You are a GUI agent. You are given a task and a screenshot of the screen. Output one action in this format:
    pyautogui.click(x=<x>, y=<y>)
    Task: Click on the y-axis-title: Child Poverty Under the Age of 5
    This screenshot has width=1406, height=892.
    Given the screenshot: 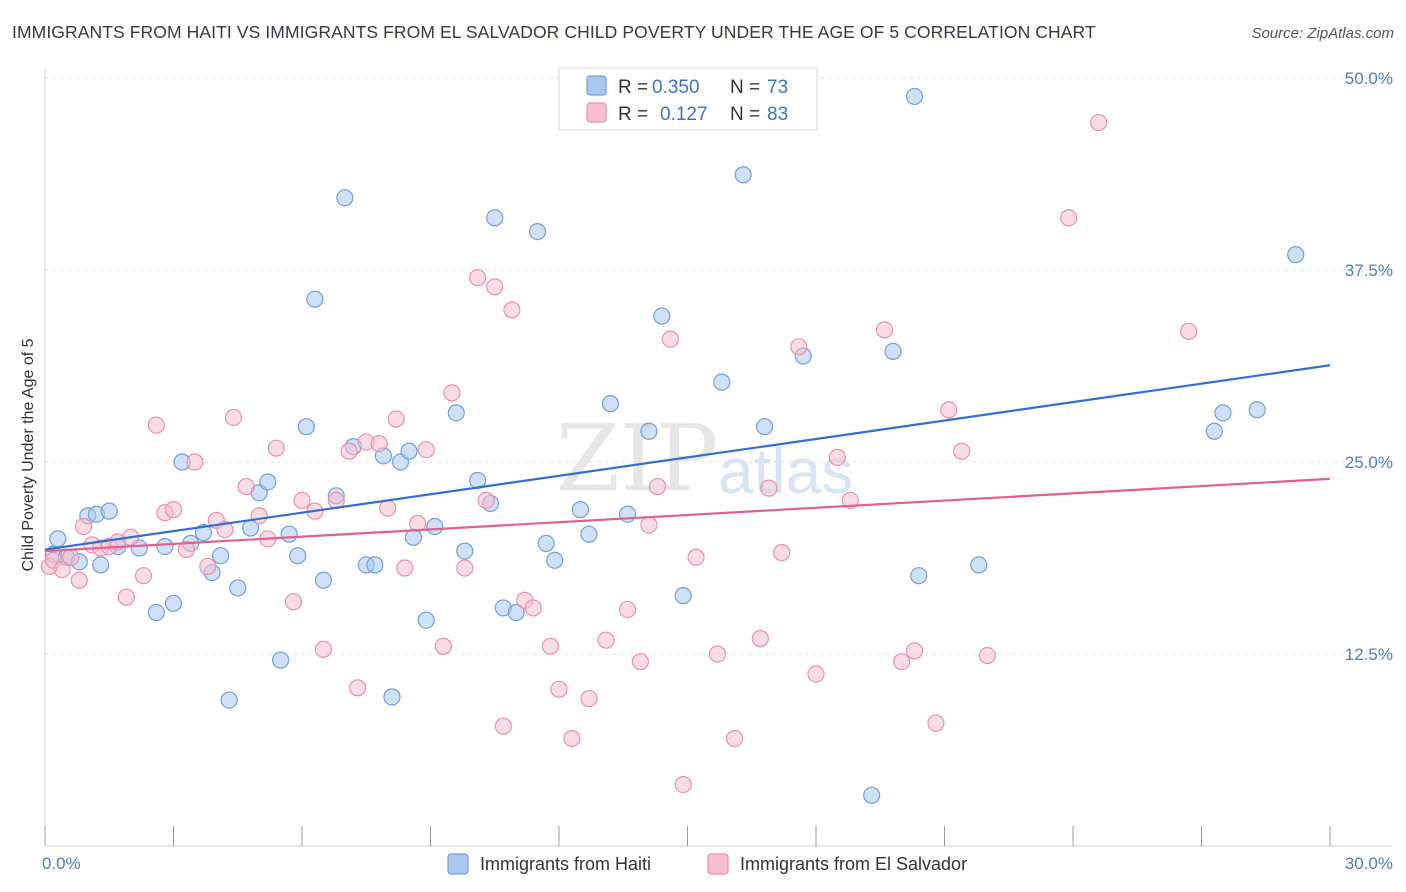 What is the action you would take?
    pyautogui.click(x=28, y=454)
    